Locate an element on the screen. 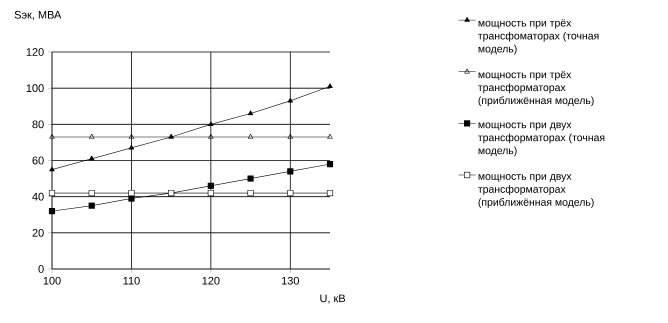  y-tick-label: 40 is located at coordinates (38, 196).